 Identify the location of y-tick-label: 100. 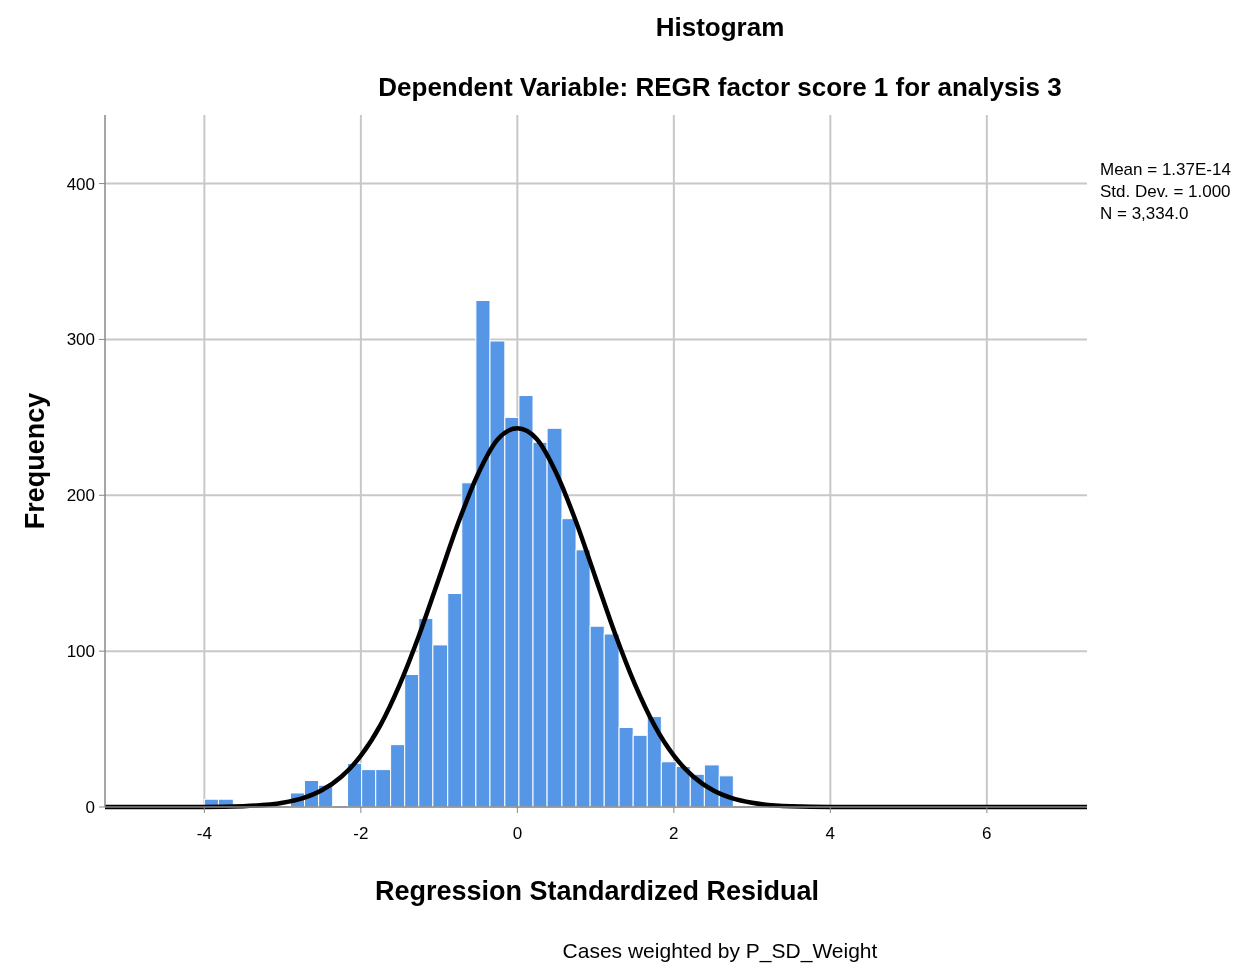
(80, 652).